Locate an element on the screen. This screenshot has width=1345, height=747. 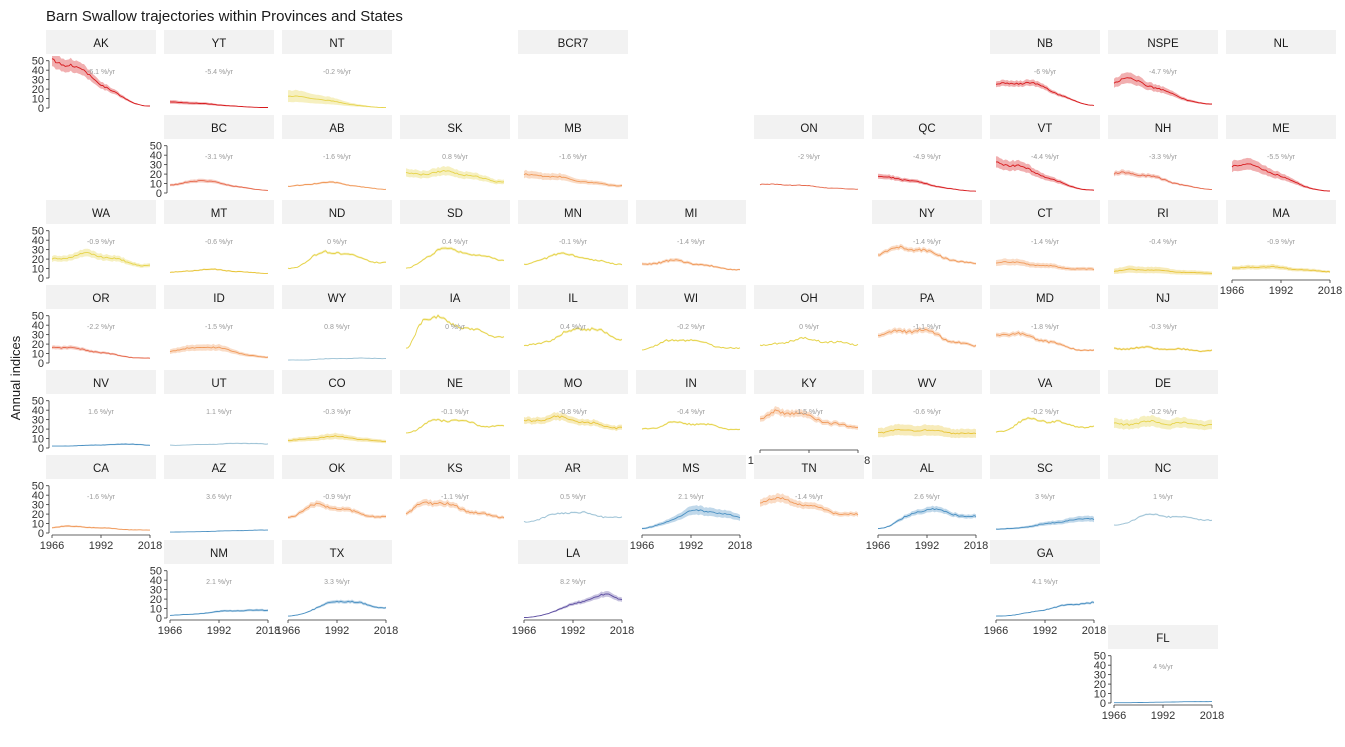
strip-label: SD is located at coordinates (455, 214).